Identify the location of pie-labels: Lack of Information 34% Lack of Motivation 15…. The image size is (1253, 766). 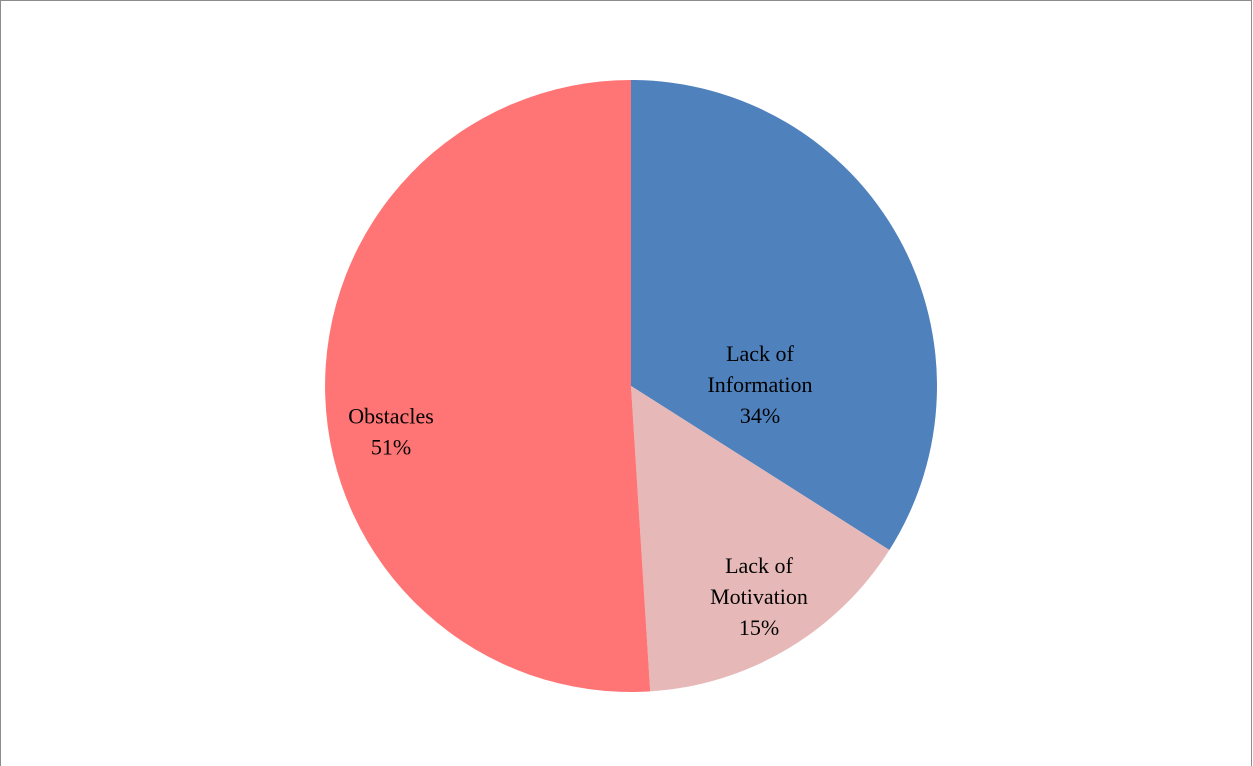
(580, 490).